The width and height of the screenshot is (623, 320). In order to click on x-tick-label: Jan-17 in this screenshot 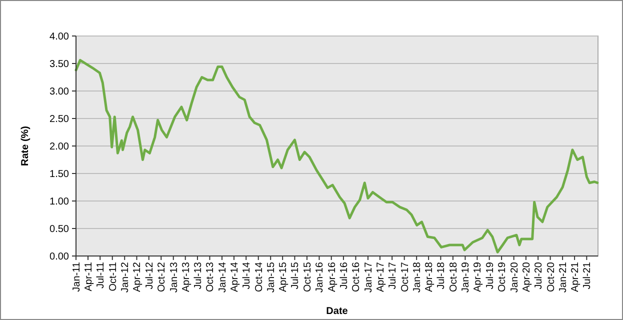, I will do `click(368, 277)`.